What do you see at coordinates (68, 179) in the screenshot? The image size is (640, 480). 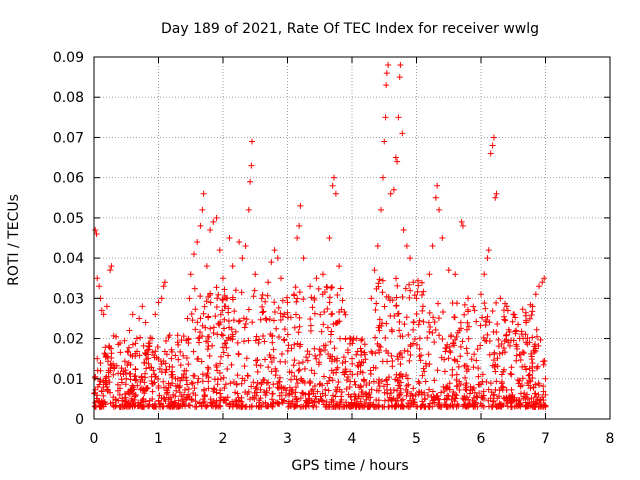 I see `y-tick-label: 0.06` at bounding box center [68, 179].